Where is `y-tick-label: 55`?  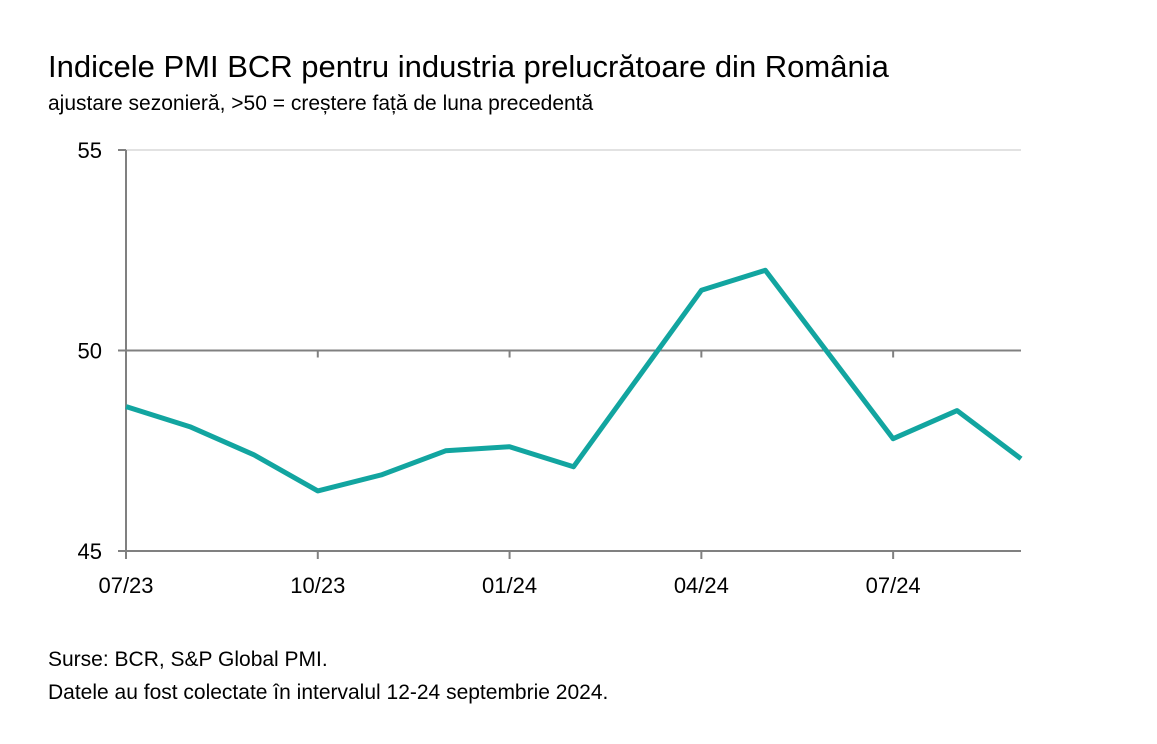 y-tick-label: 55 is located at coordinates (90, 150).